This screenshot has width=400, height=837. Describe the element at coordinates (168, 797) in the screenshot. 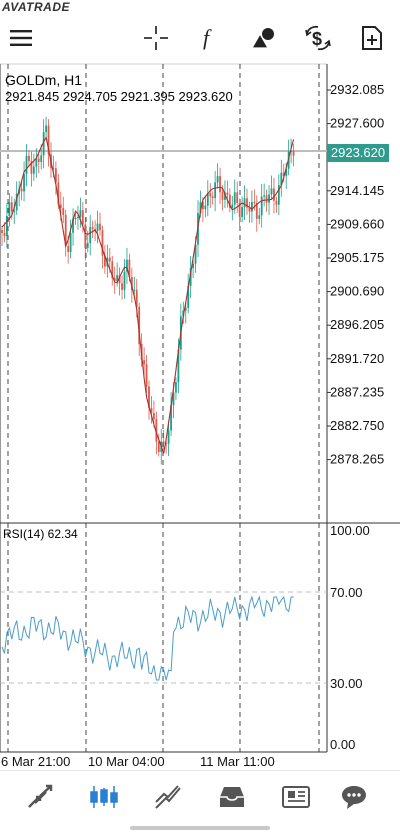

I see `nav-trade` at that location.